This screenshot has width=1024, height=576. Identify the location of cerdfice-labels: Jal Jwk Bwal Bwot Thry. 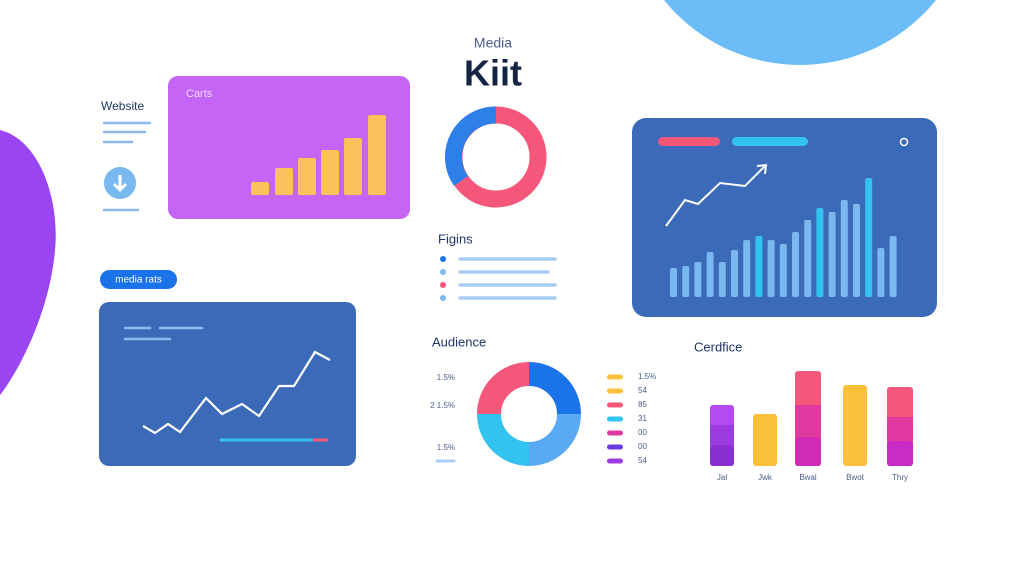
(812, 477).